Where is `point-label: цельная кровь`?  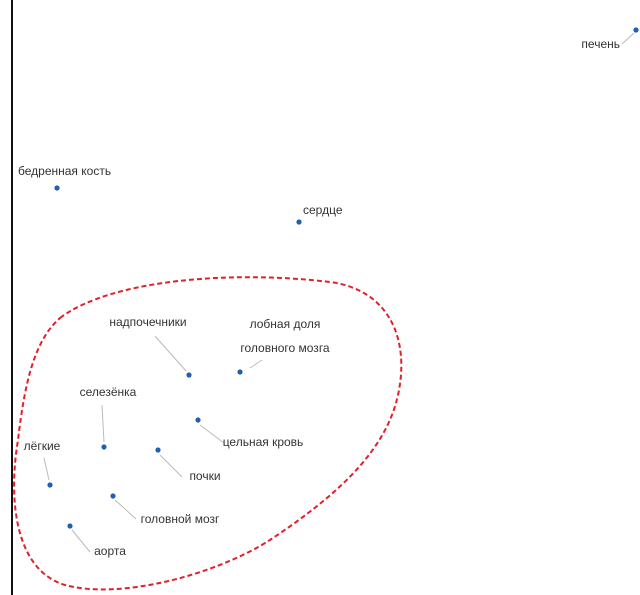 point-label: цельная кровь is located at coordinates (263, 442).